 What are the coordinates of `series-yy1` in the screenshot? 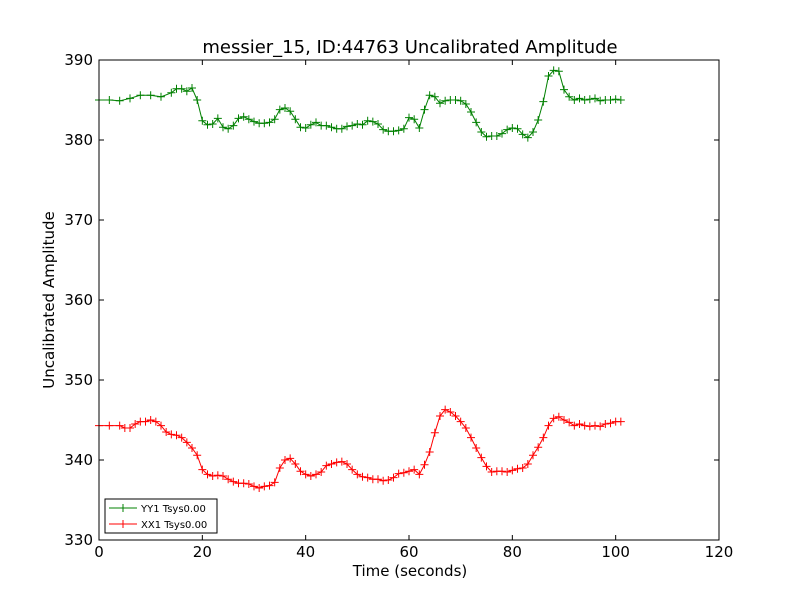 It's located at (360, 104).